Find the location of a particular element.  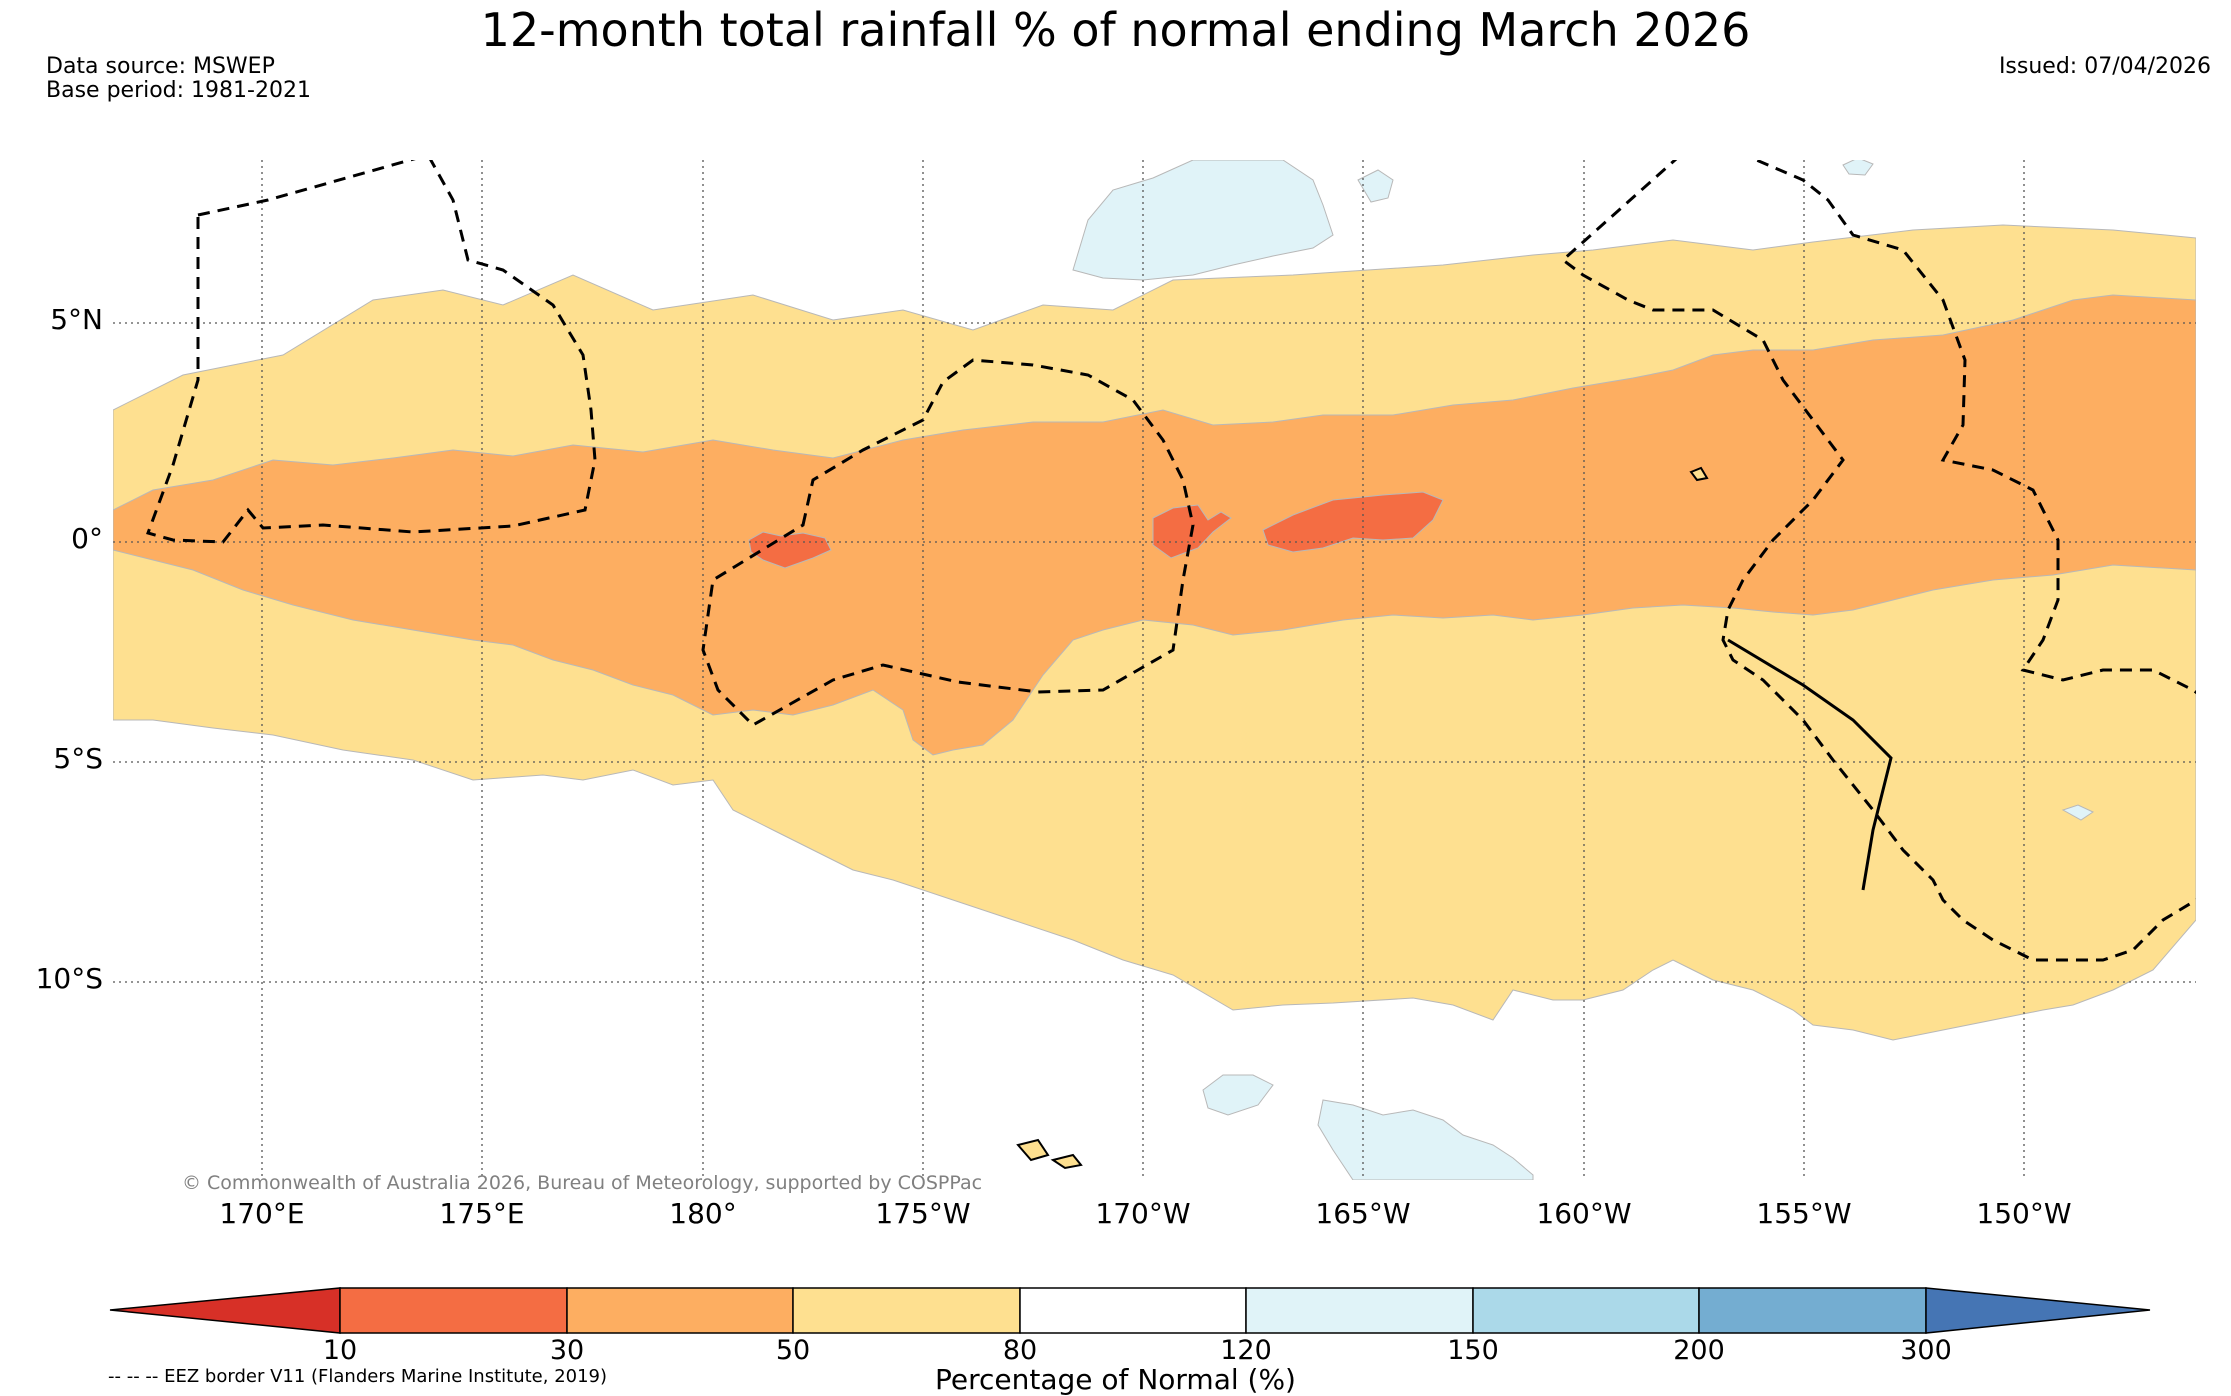

lon-label-175w: 175°W is located at coordinates (923, 1213).